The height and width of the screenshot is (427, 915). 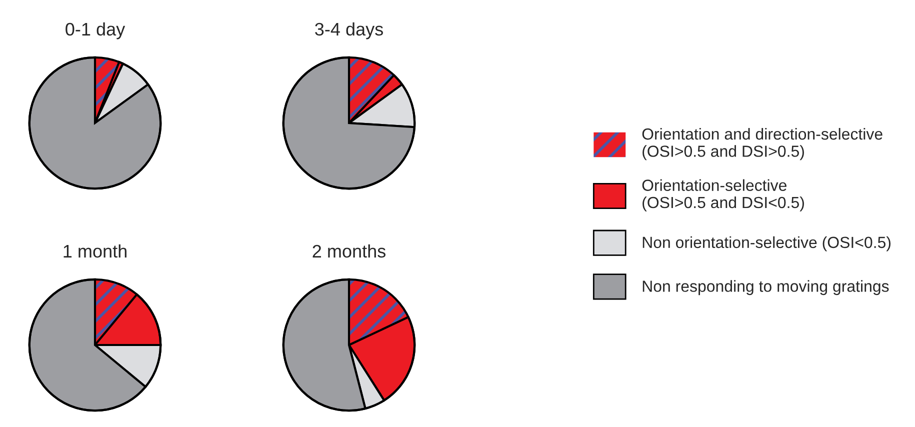 What do you see at coordinates (349, 251) in the screenshot?
I see `chart-title: 2 months` at bounding box center [349, 251].